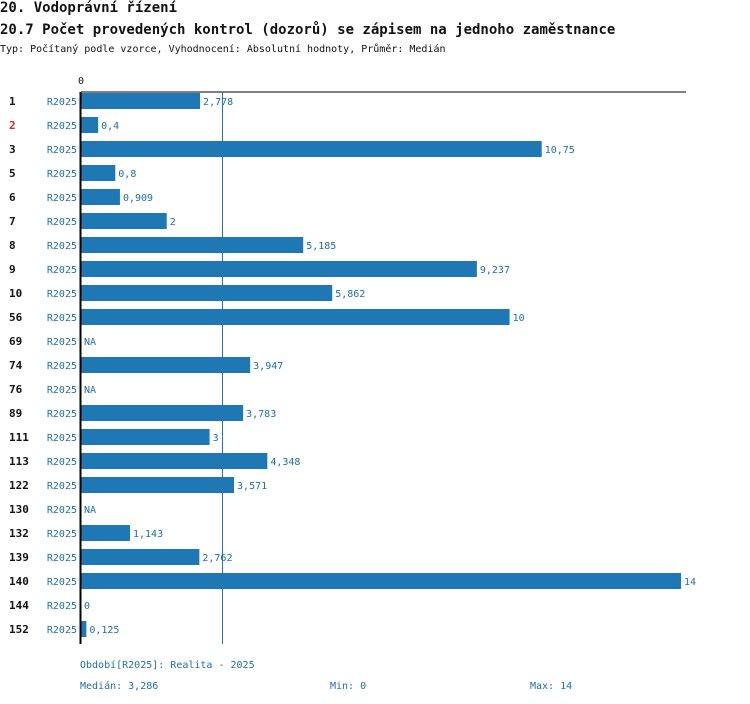 The height and width of the screenshot is (704, 750). Describe the element at coordinates (81, 81) in the screenshot. I see `x-axis-zero-label: 0` at that location.